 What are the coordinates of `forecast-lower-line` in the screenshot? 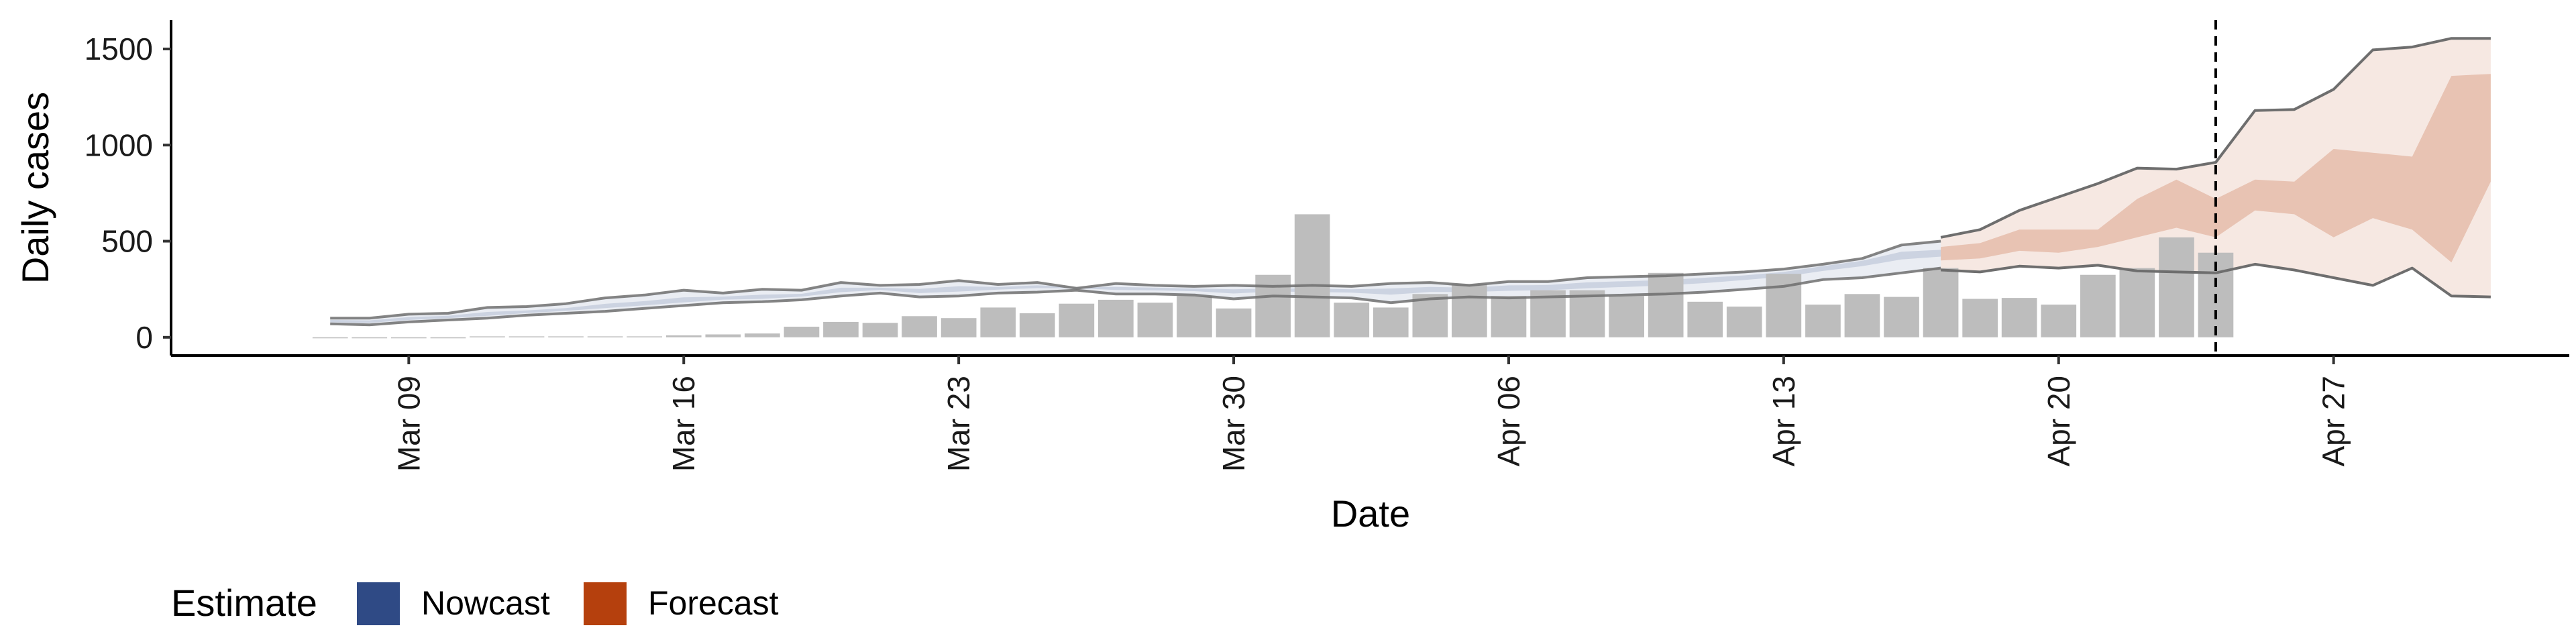 It's located at (2216, 280).